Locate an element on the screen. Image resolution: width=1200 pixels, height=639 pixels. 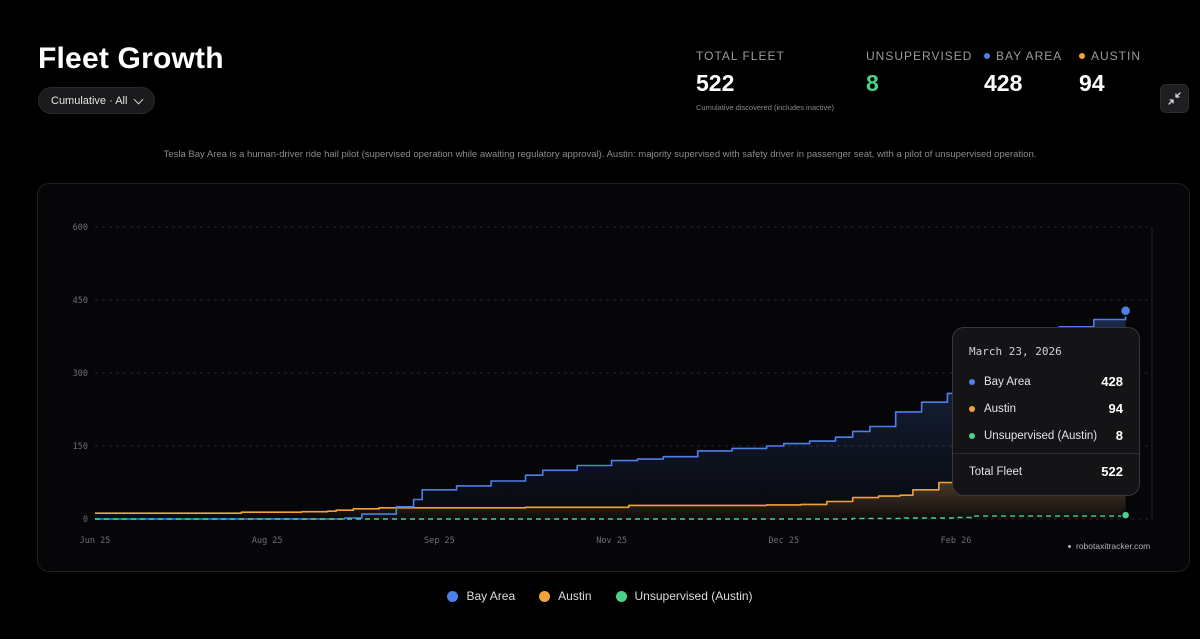
collapse-button is located at coordinates (1174, 98).